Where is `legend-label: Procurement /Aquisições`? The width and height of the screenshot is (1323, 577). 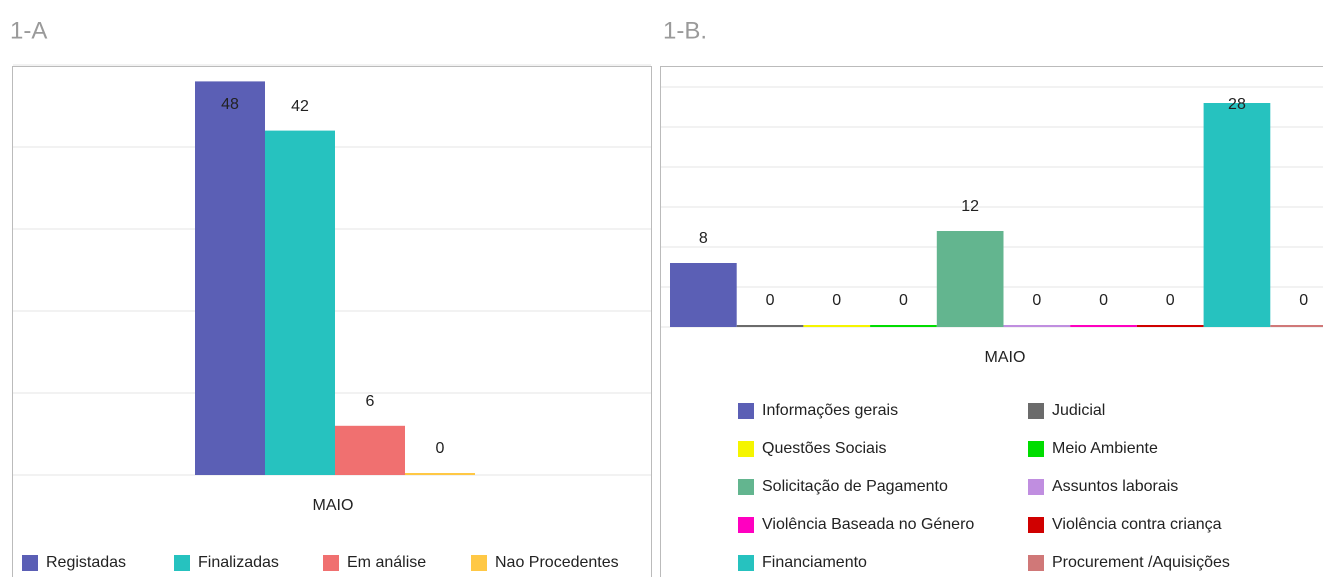 legend-label: Procurement /Aquisições is located at coordinates (1141, 562).